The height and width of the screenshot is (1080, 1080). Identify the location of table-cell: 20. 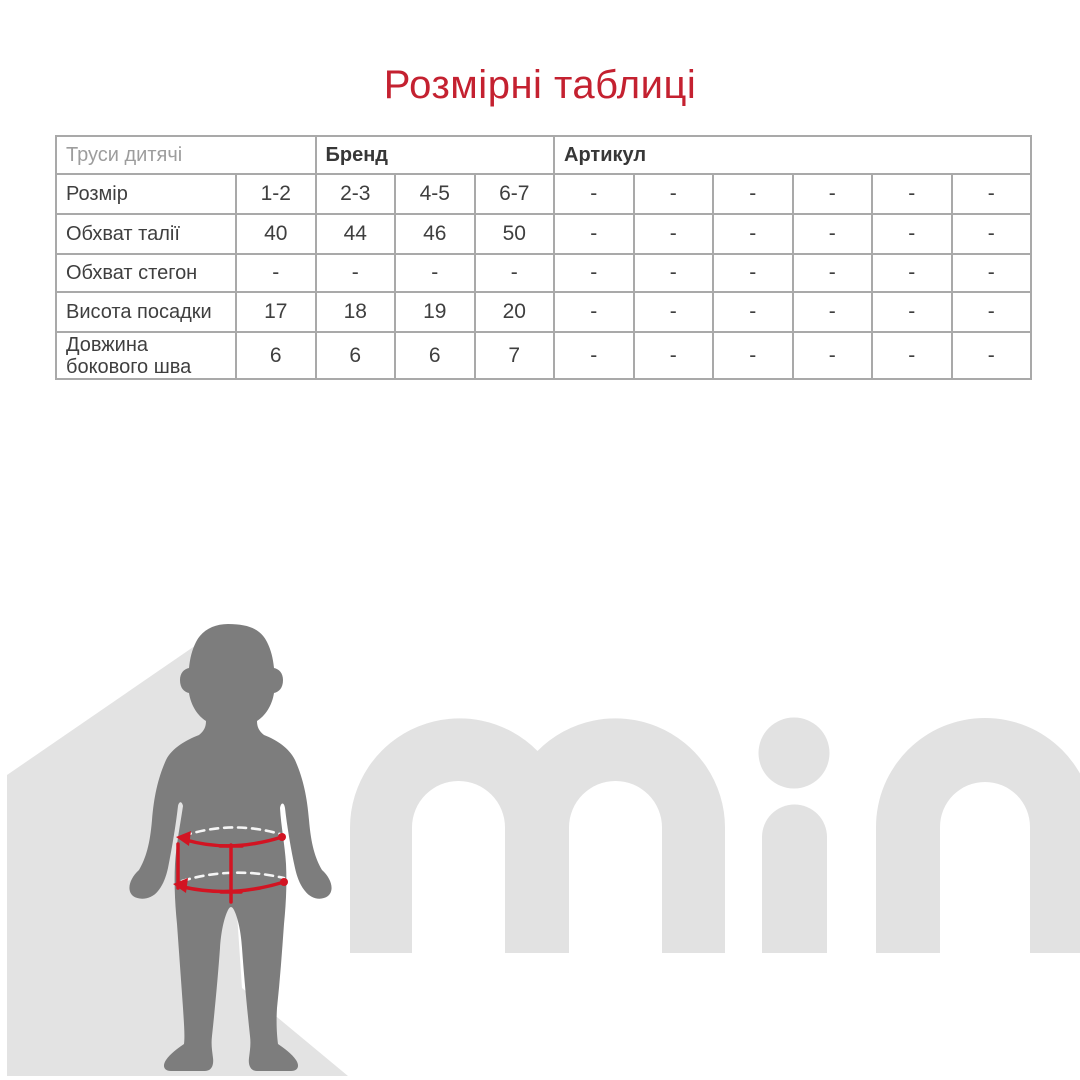
(514, 312).